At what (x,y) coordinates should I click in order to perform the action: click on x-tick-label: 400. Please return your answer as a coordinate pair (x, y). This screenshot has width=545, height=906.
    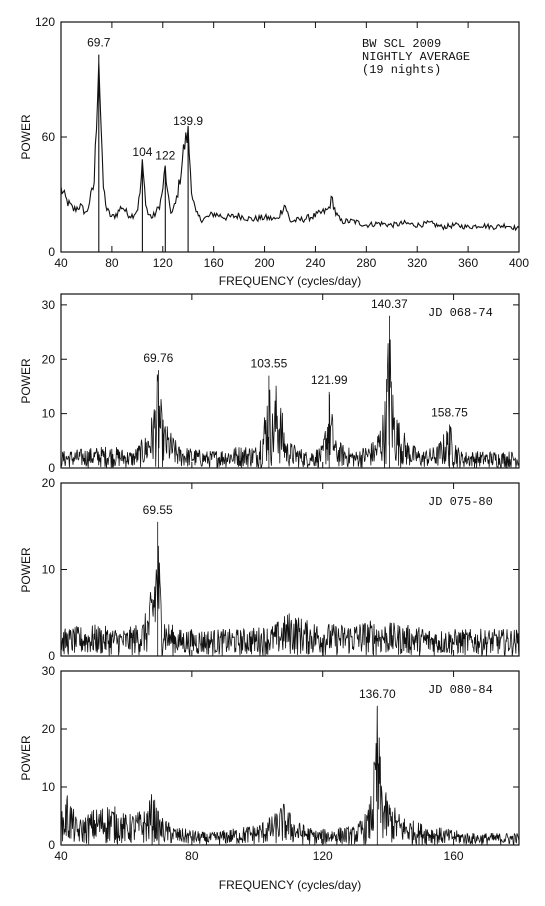
    Looking at the image, I should click on (519, 263).